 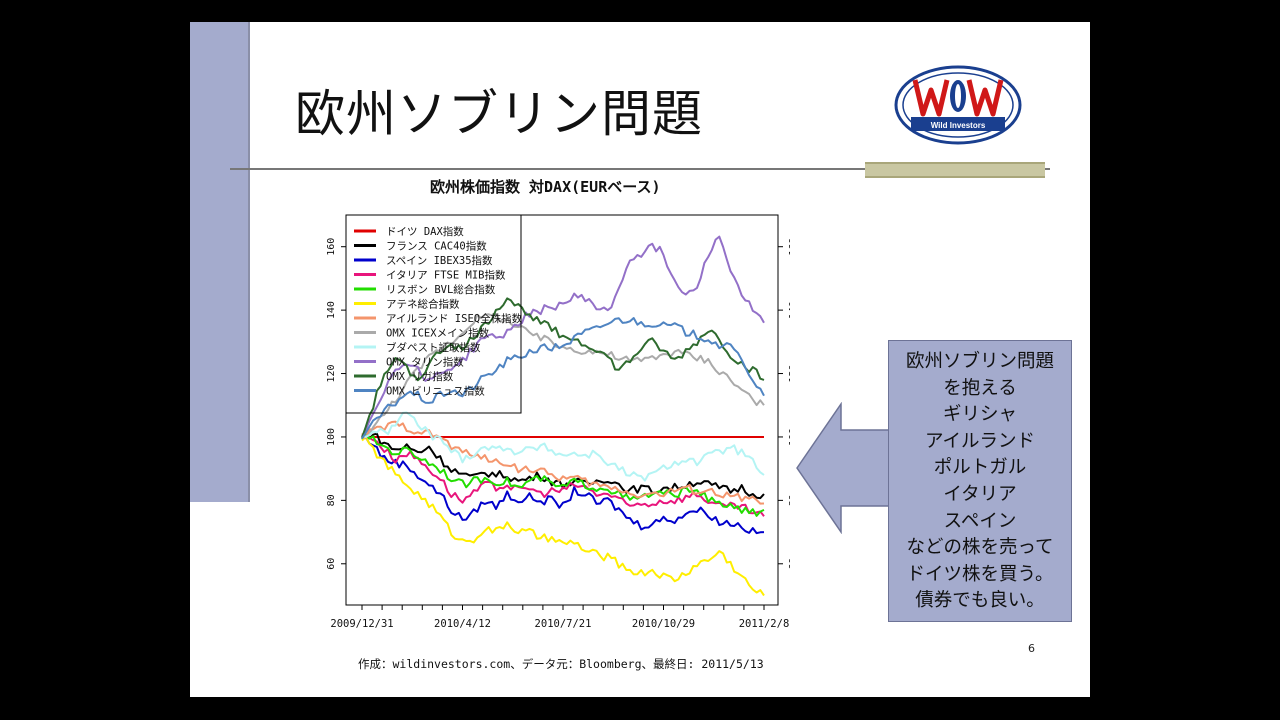 I want to click on page-number: 6, so click(x=1031, y=648).